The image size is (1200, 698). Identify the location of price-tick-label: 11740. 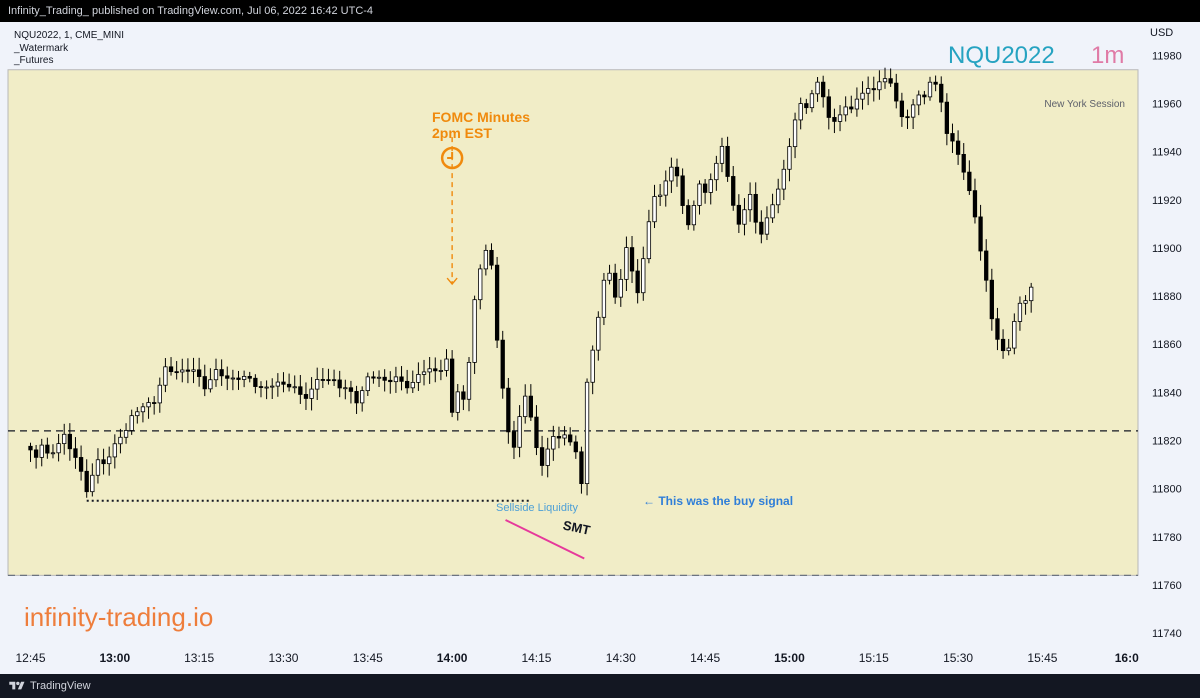
(1167, 634).